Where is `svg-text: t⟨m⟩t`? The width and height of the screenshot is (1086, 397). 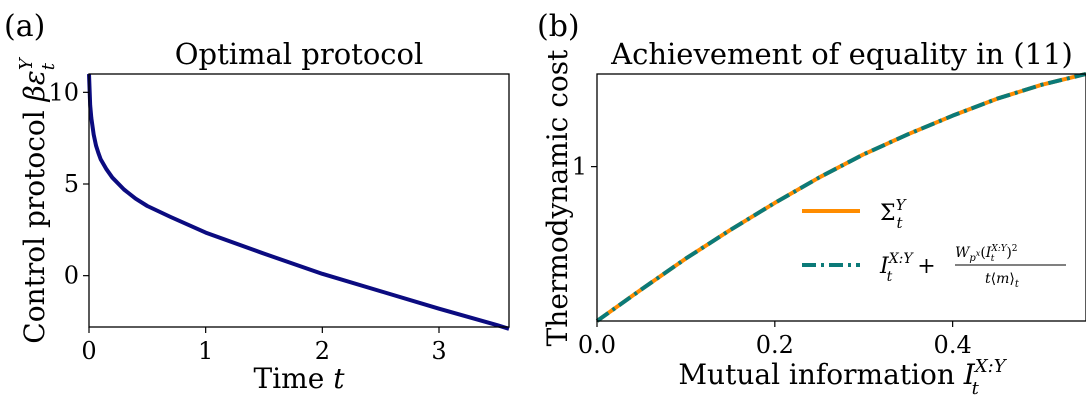 svg-text: t⟨m⟩t is located at coordinates (1002, 280).